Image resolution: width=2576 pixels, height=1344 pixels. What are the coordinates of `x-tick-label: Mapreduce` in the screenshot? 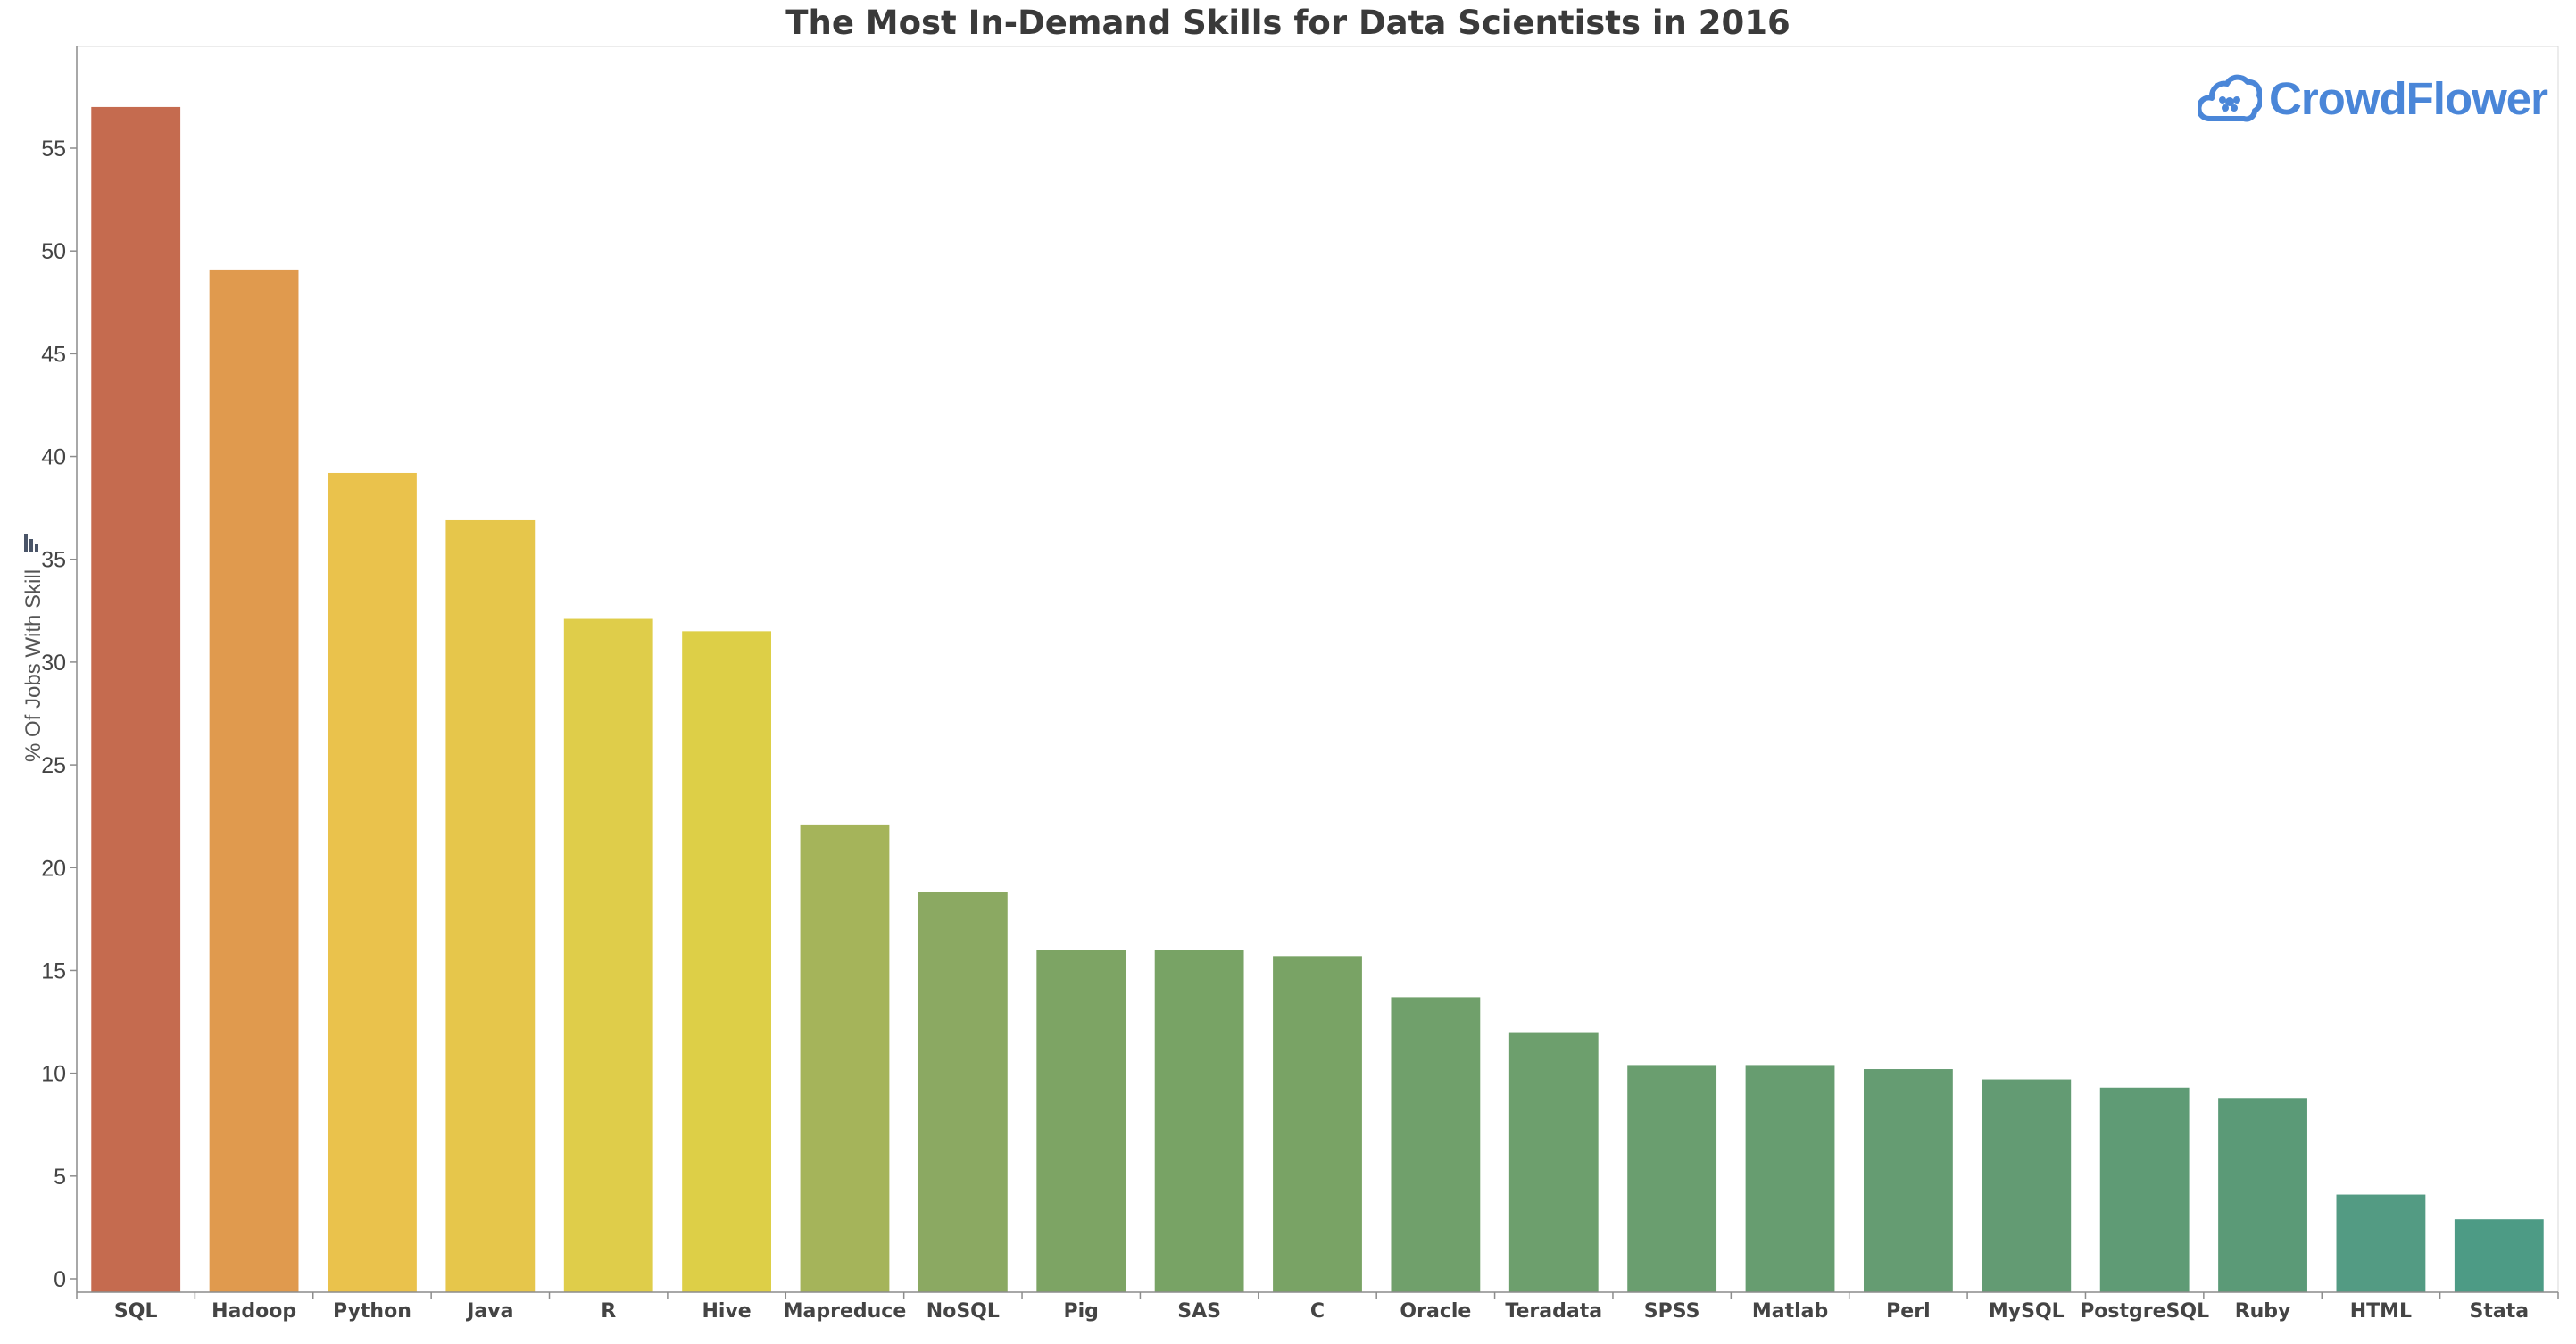 It's located at (845, 1311).